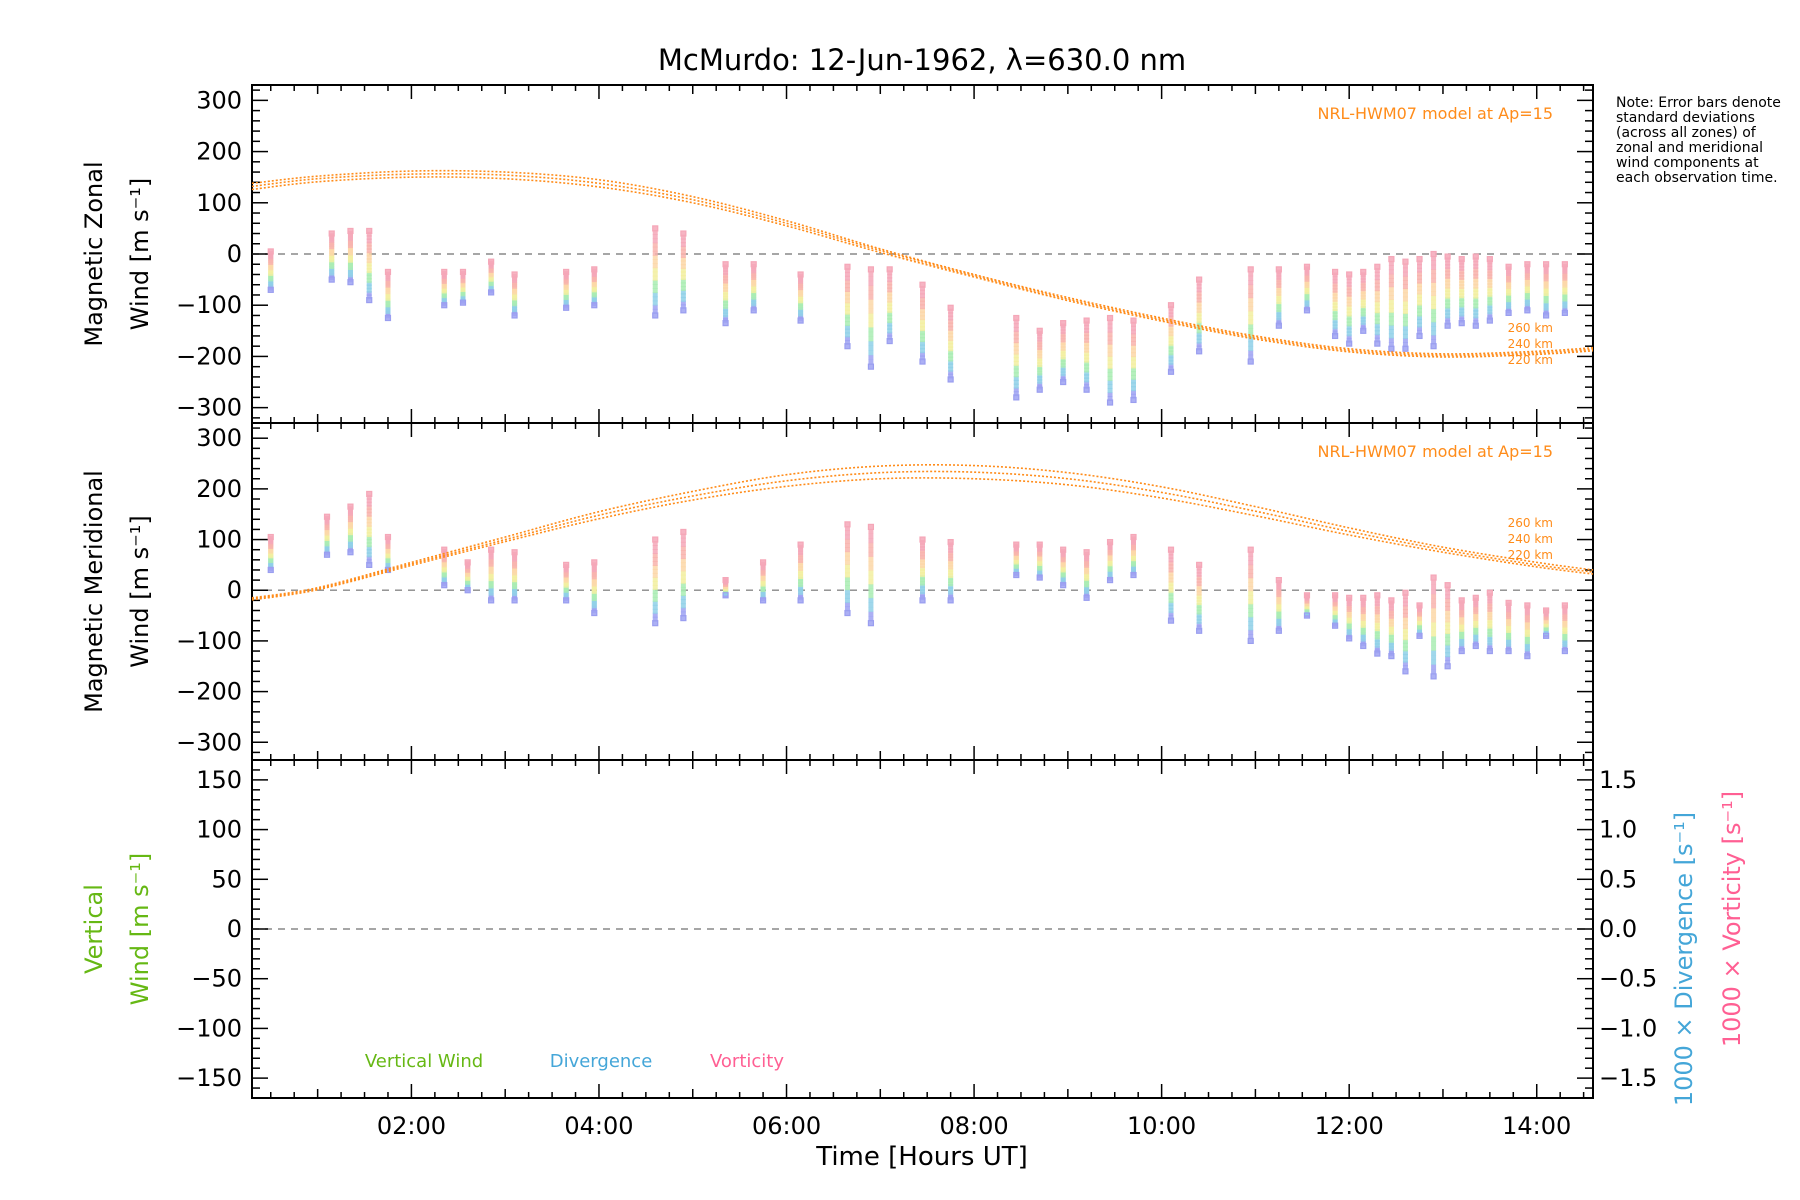  What do you see at coordinates (94, 591) in the screenshot?
I see `meridional-ylabel-line1: Magnetic Meridional` at bounding box center [94, 591].